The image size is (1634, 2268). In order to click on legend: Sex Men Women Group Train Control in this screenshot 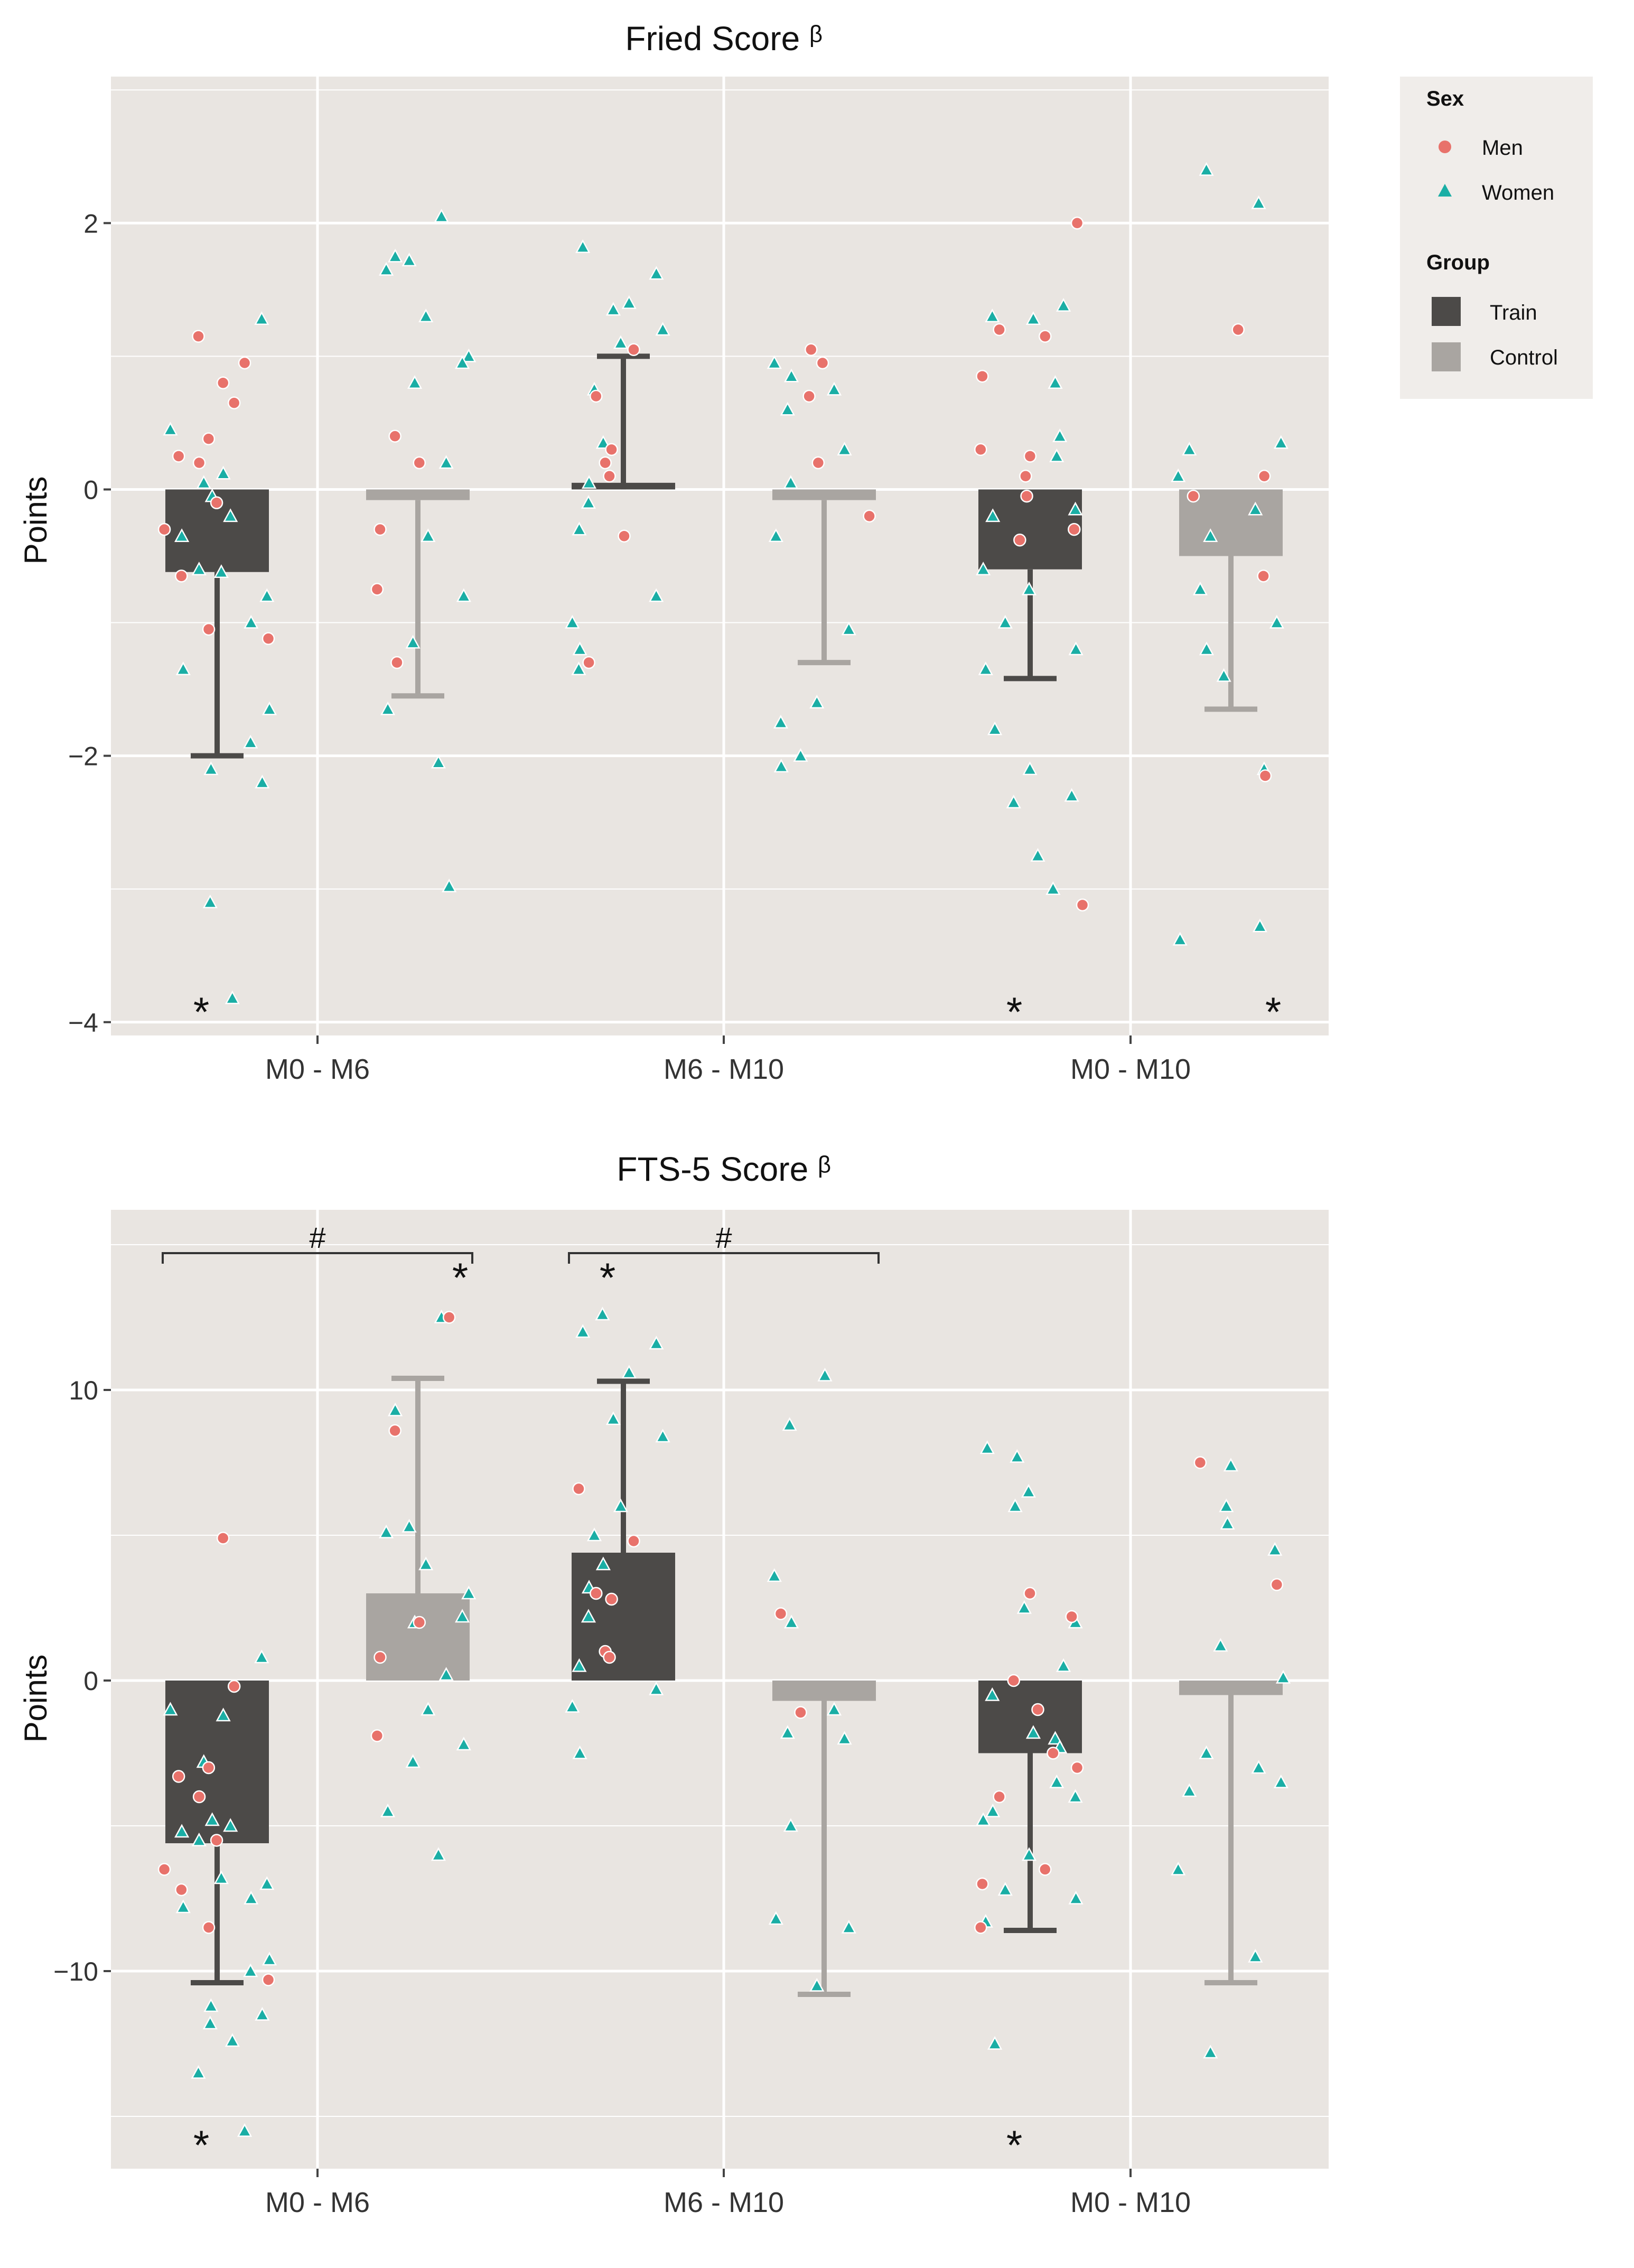, I will do `click(1496, 238)`.